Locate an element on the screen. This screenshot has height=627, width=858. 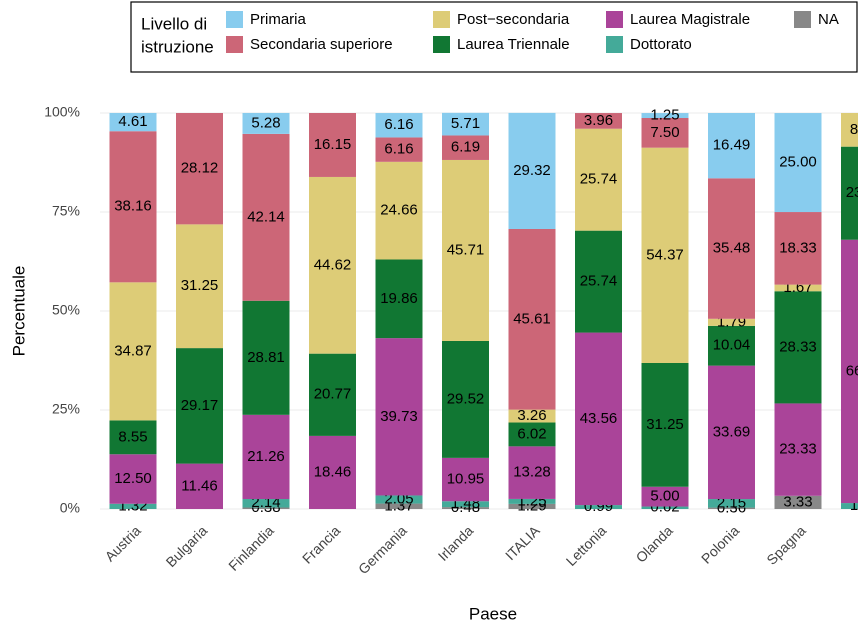
legend-title: Livello di is located at coordinates (174, 23).